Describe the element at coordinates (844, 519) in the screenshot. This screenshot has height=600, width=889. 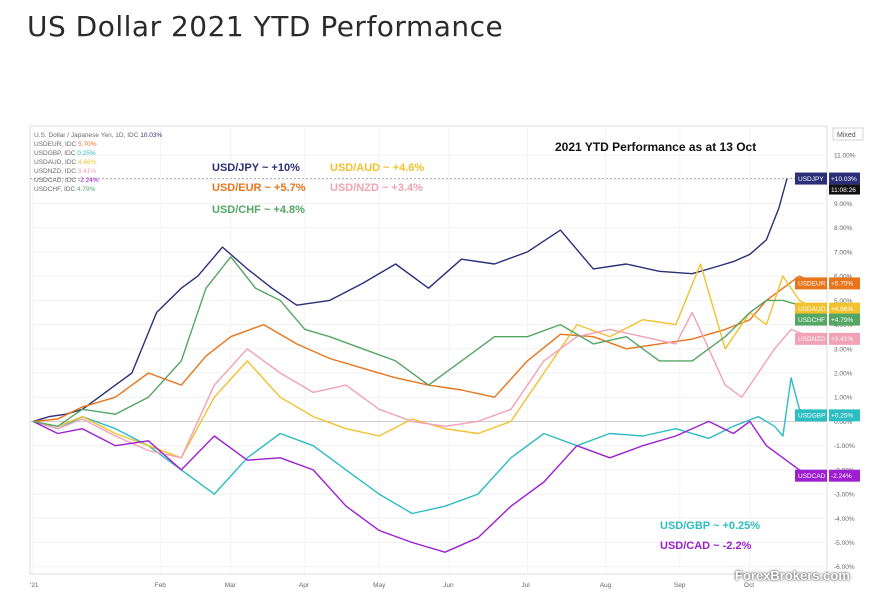
I see `y-tick-label: -4.00%` at that location.